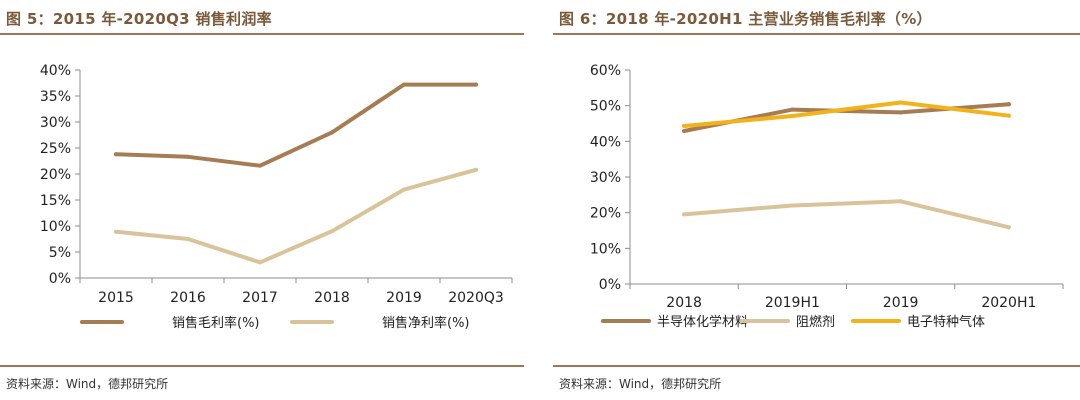  I want to click on legend-label: 销售净利率(%), so click(426, 323).